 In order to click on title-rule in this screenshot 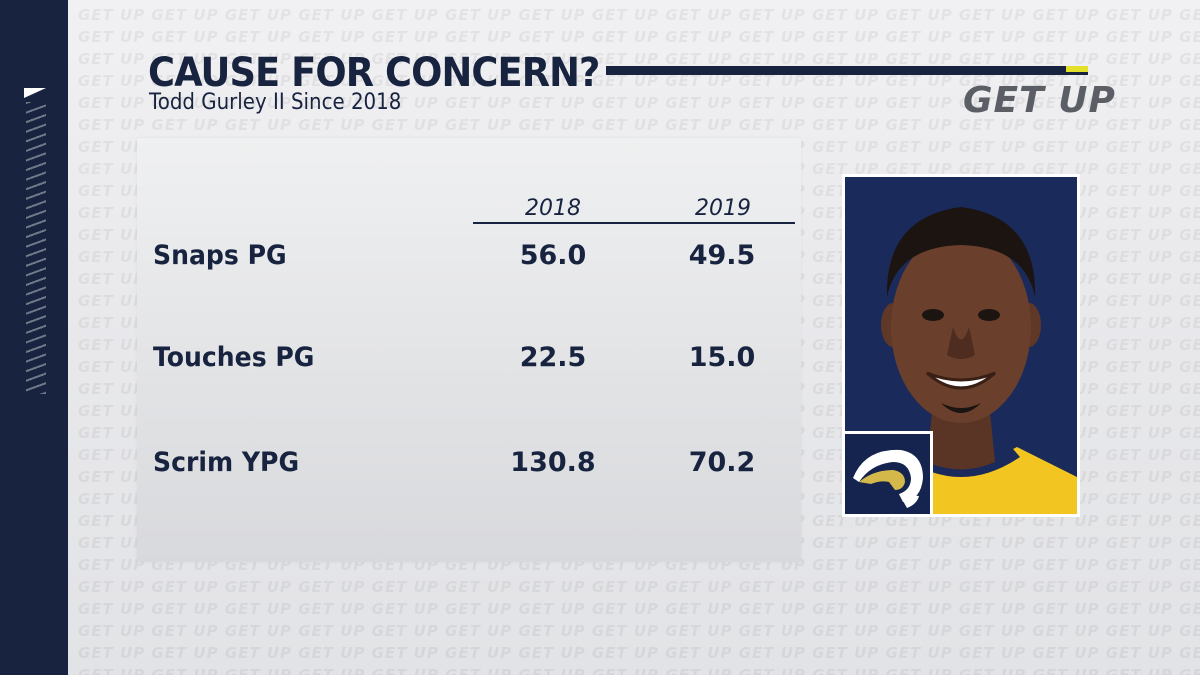, I will do `click(847, 70)`.